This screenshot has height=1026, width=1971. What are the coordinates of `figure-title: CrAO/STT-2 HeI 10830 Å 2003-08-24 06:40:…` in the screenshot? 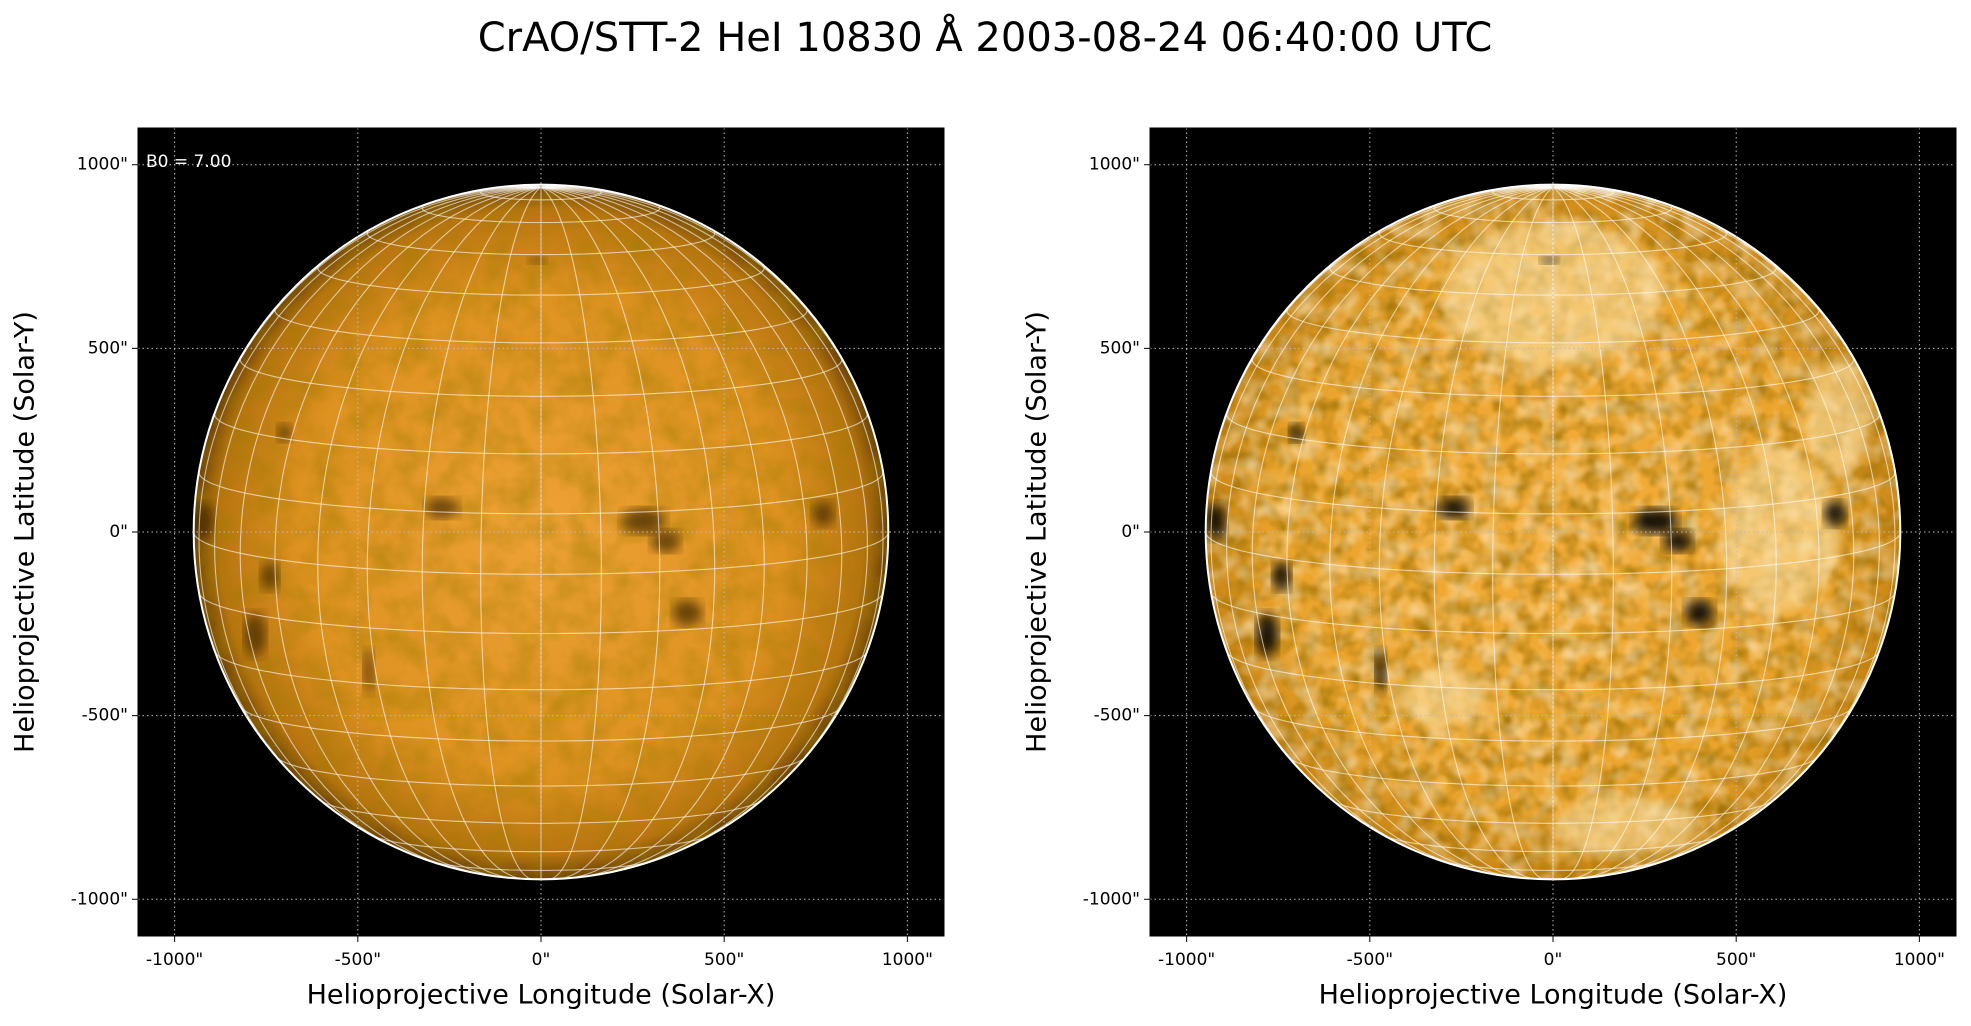 It's located at (985, 37).